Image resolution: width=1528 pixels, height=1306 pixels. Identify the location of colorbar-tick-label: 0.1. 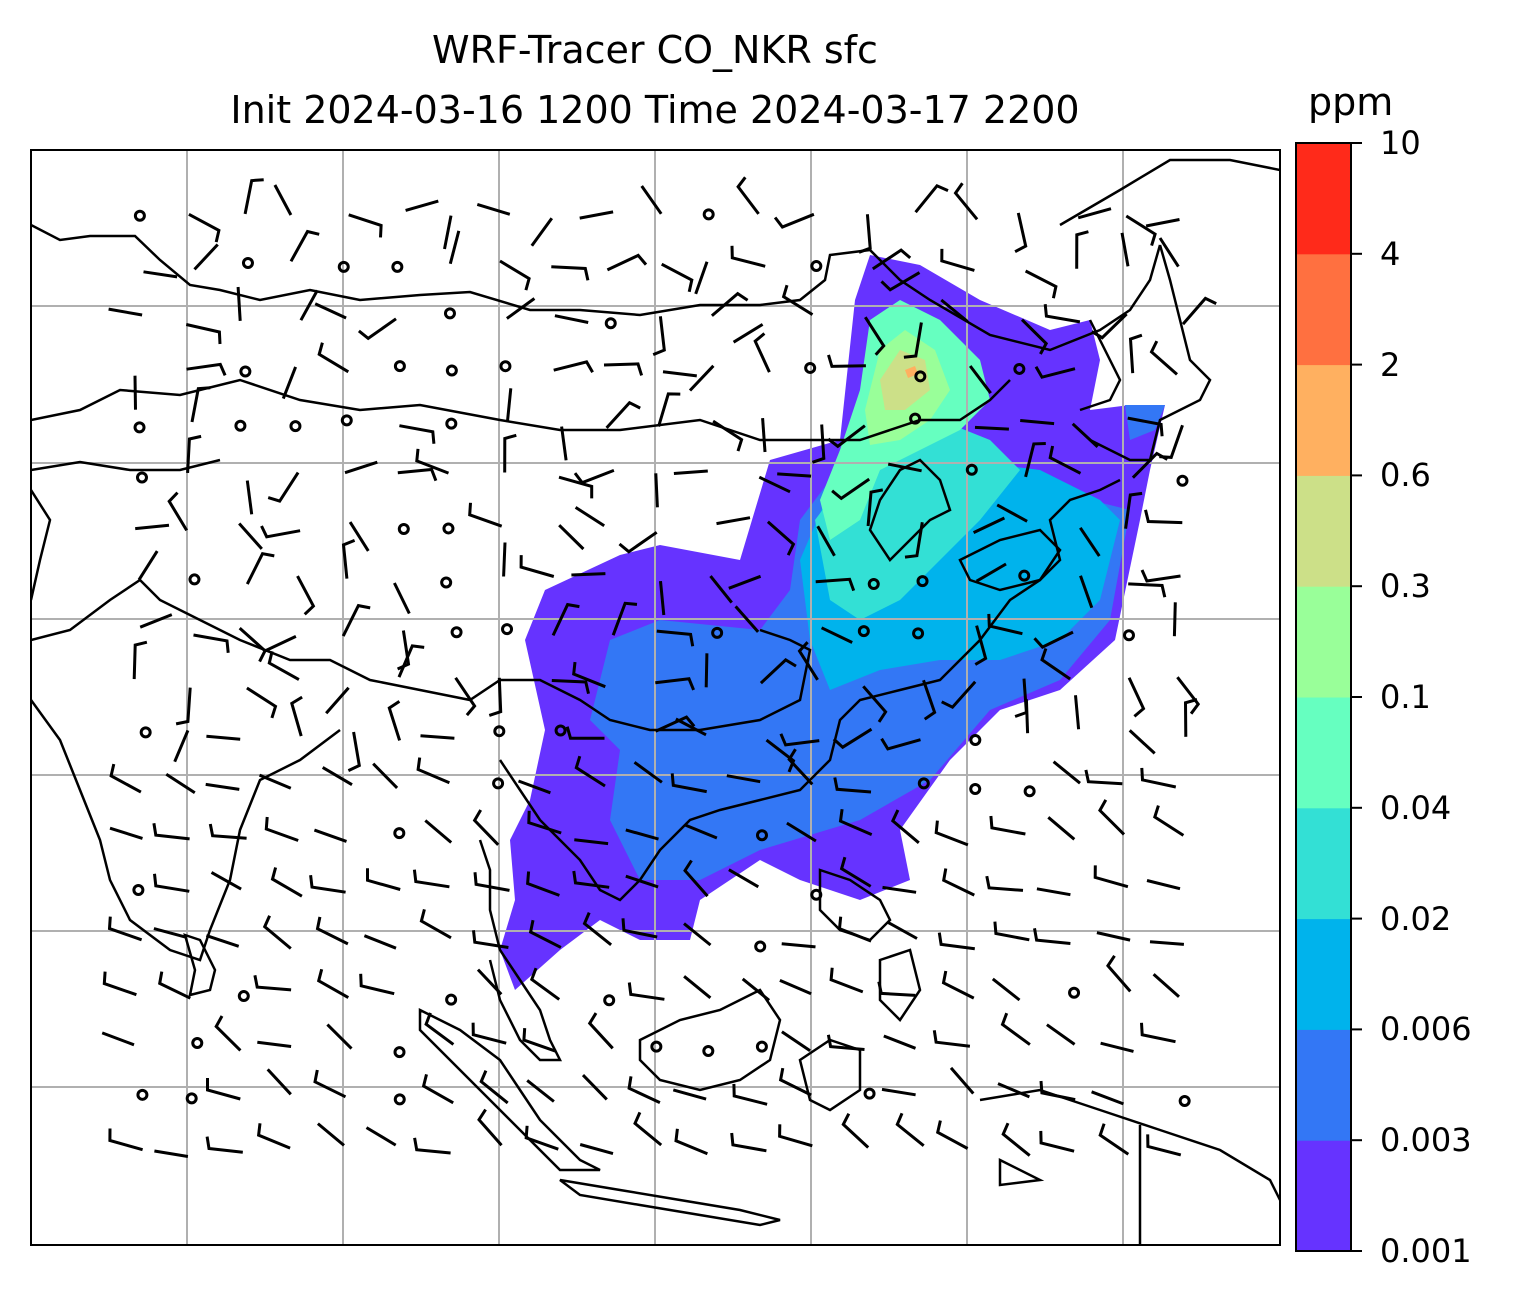
(1405, 697).